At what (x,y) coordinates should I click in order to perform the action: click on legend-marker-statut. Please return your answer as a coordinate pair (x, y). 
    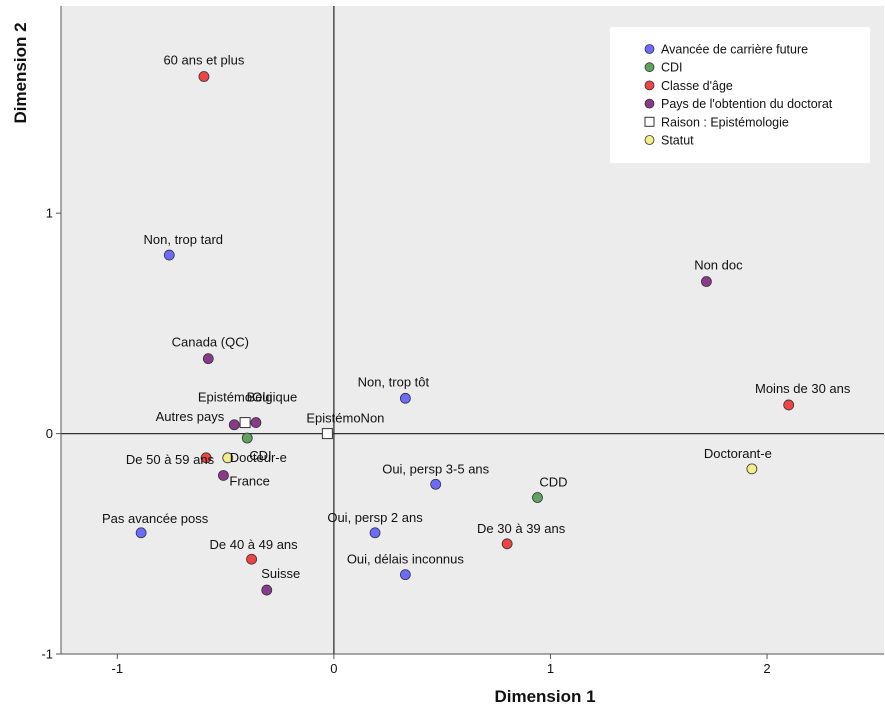
    Looking at the image, I should click on (649, 140).